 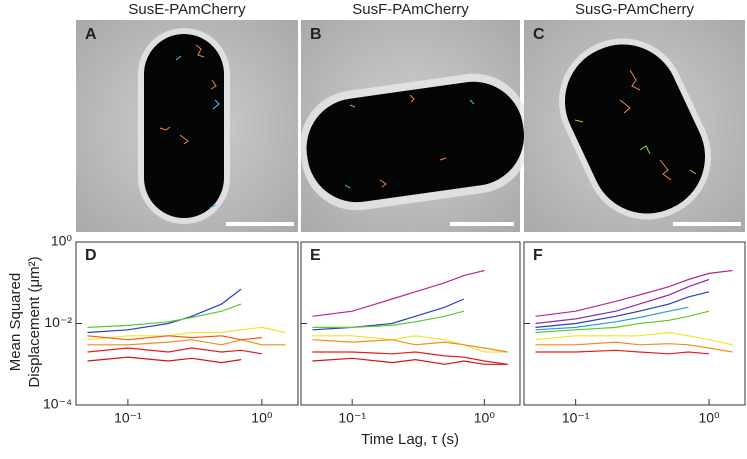 What do you see at coordinates (34, 321) in the screenshot?
I see `y-axis-label: Displacement (μm²)` at bounding box center [34, 321].